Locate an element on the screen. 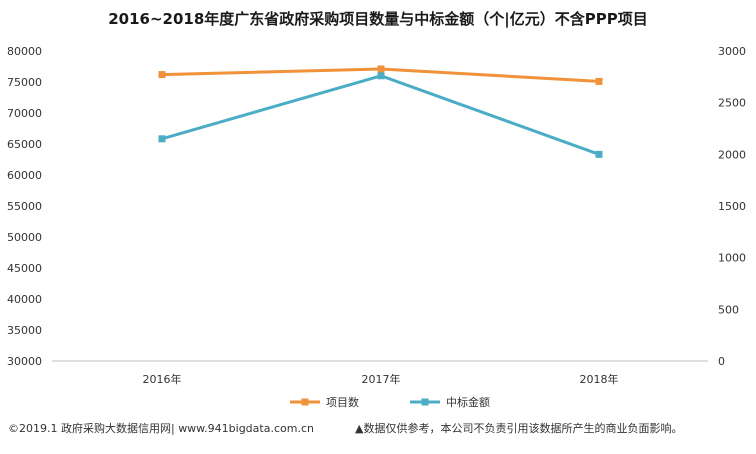 This screenshot has width=756, height=454. left-tick-label: 75000 is located at coordinates (24, 82).